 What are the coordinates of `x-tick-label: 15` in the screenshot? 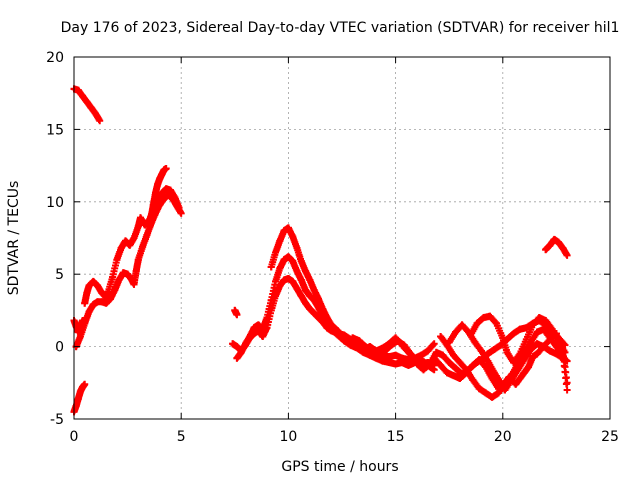 It's located at (396, 437).